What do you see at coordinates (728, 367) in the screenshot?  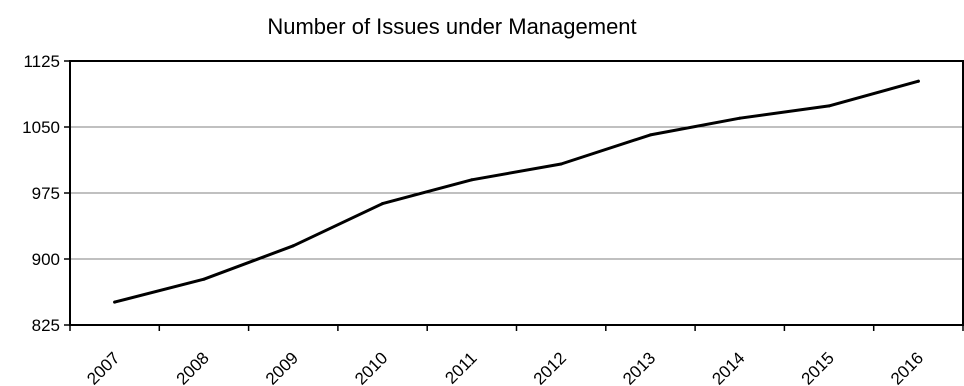 I see `x-tick-label: 2014` at bounding box center [728, 367].